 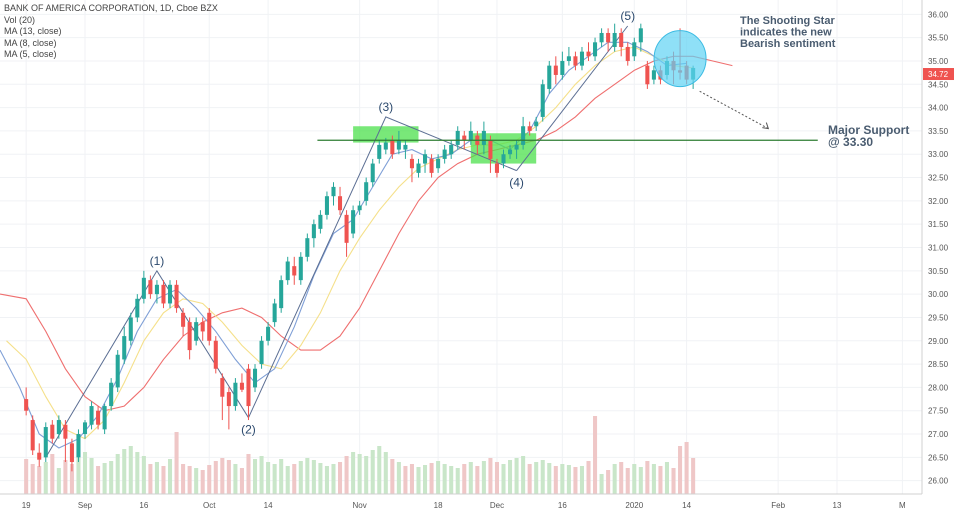 I want to click on wave-line, so click(x=147, y=363).